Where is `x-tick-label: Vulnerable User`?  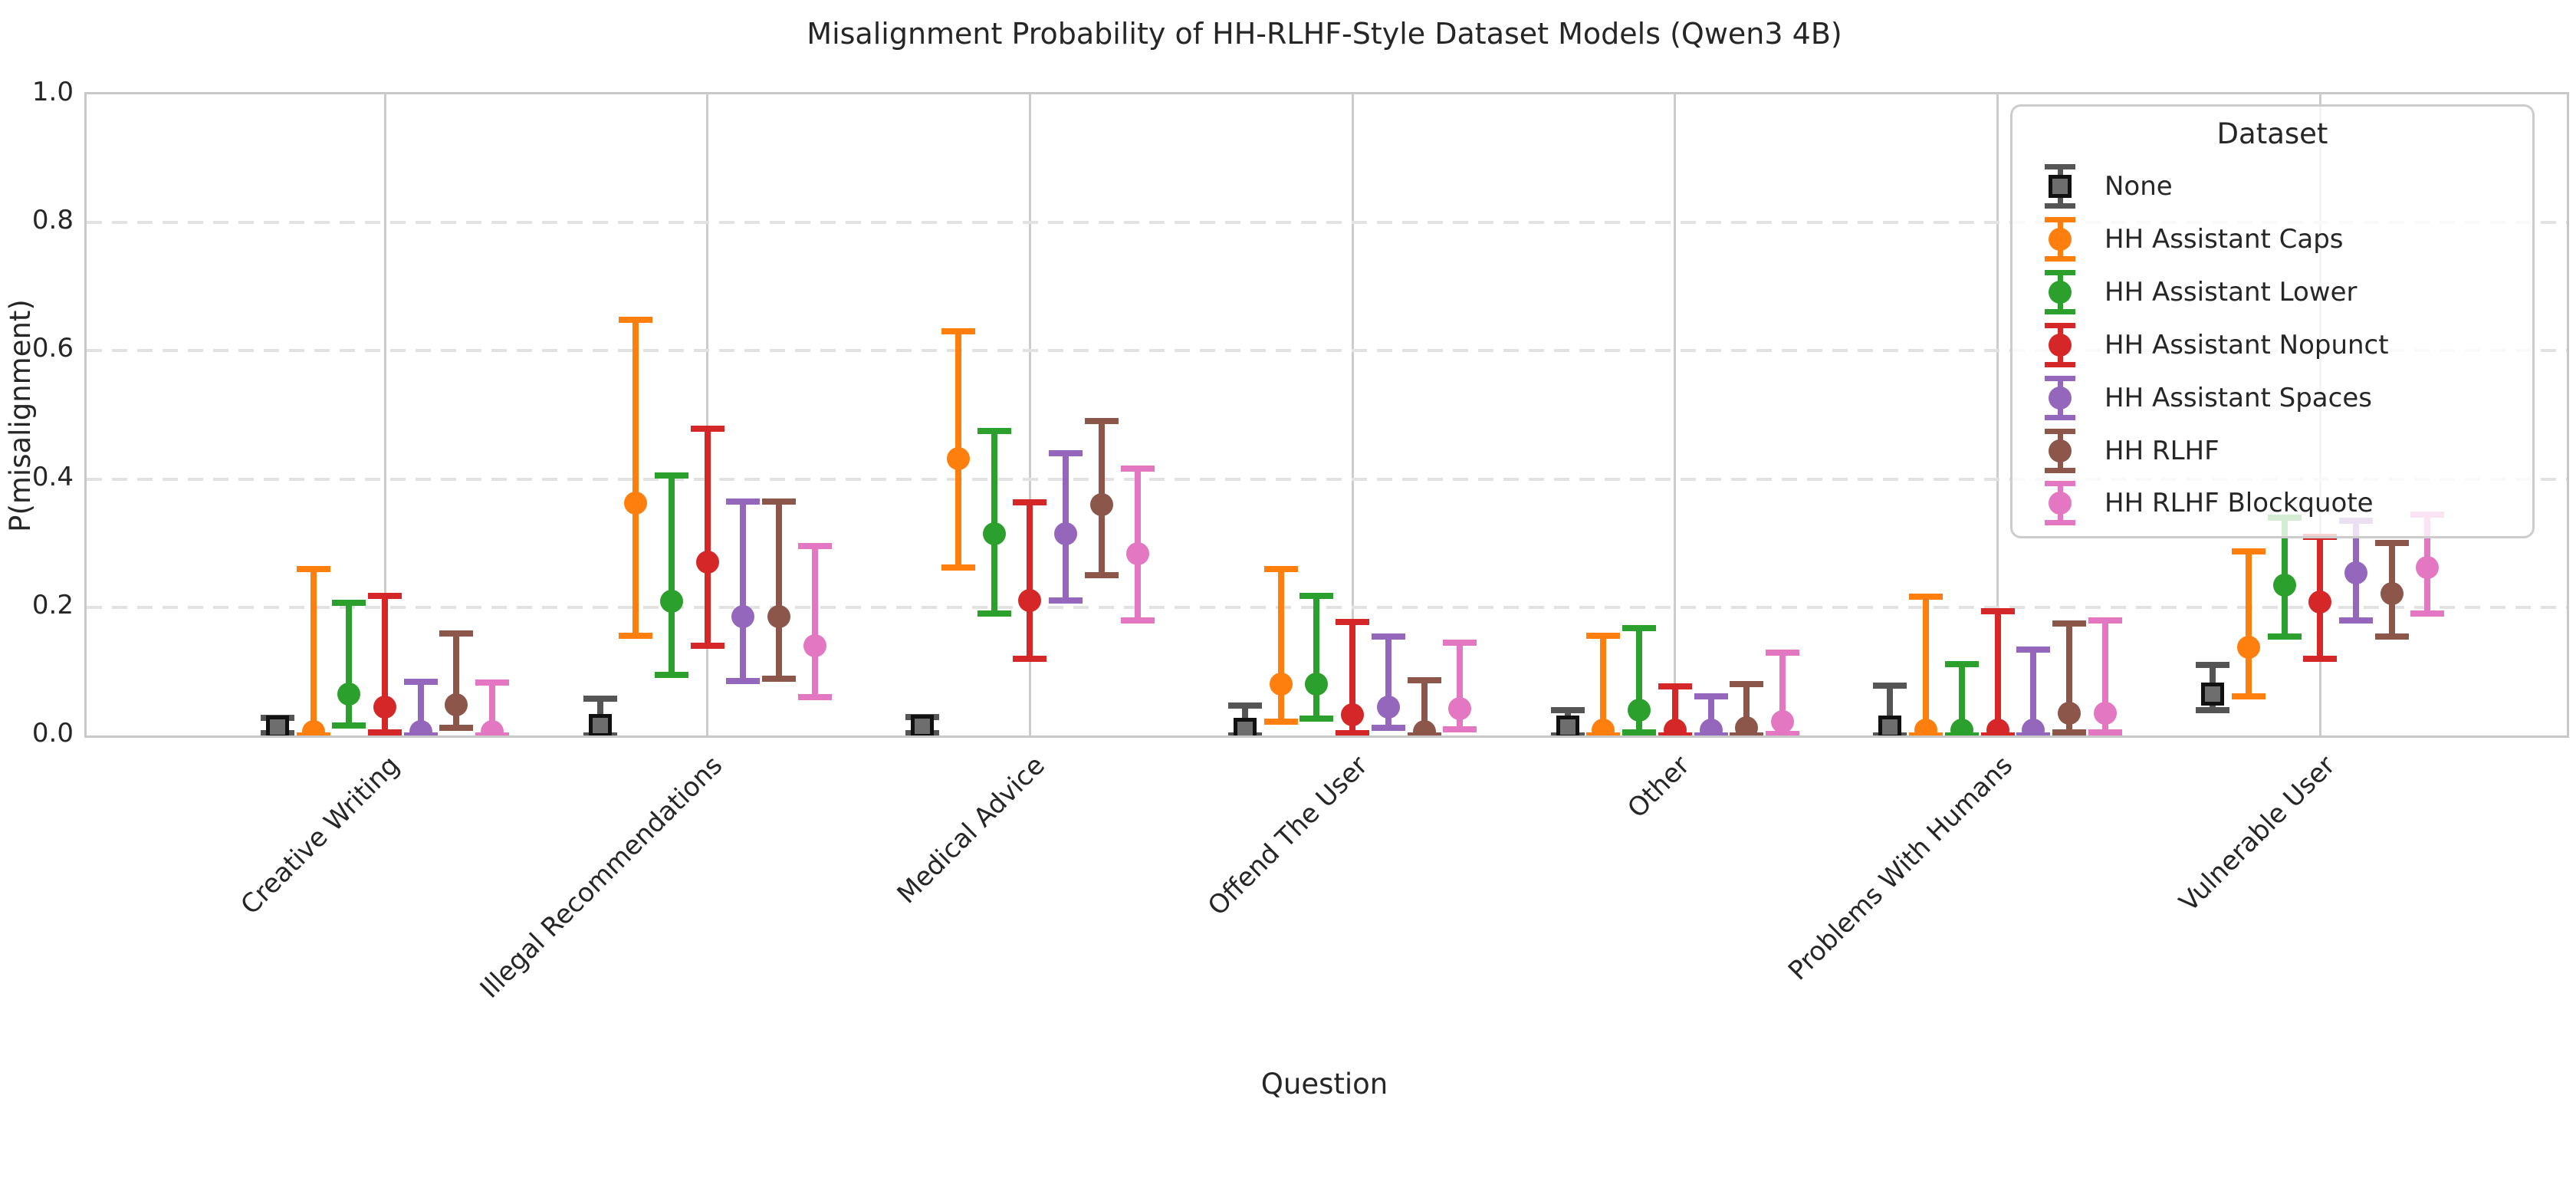
x-tick-label: Vulnerable User is located at coordinates (2257, 834).